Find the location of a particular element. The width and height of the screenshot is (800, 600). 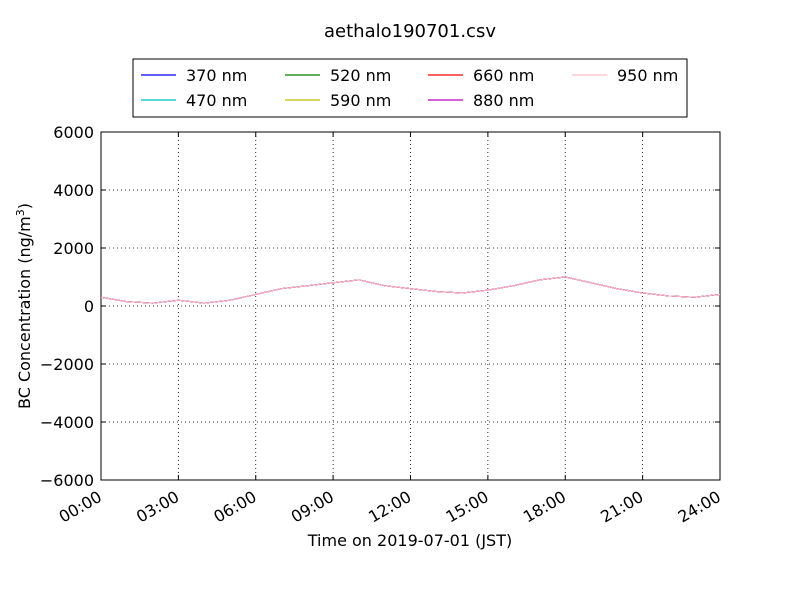

y-tick-label: 2000 is located at coordinates (73, 248).